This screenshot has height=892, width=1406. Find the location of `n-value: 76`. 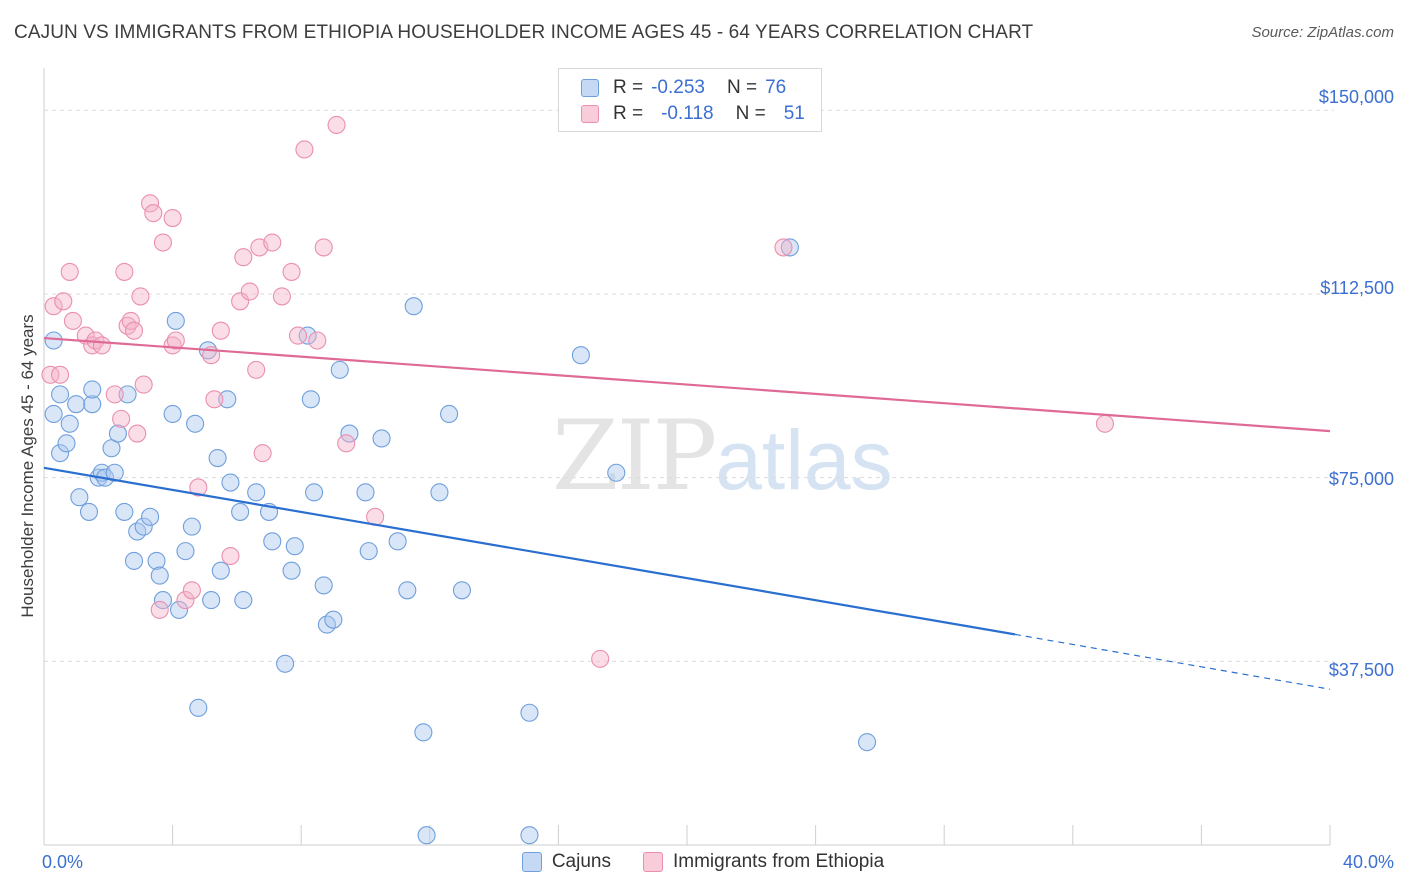

n-value: 76 is located at coordinates (776, 87).